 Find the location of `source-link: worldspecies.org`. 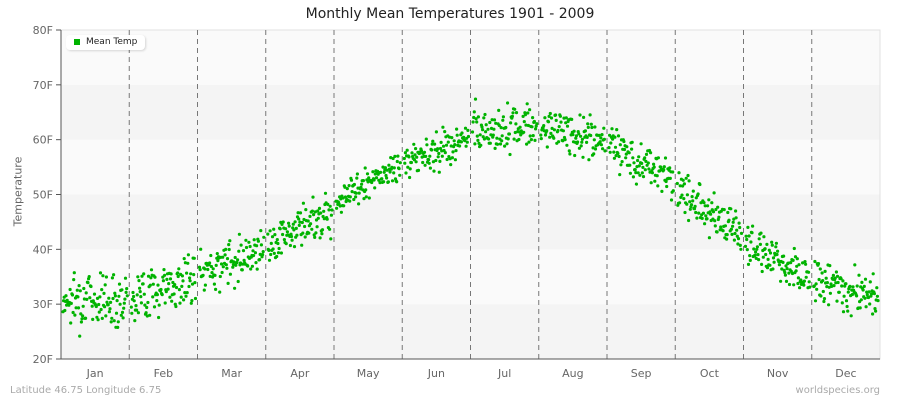

source-link: worldspecies.org is located at coordinates (837, 390).